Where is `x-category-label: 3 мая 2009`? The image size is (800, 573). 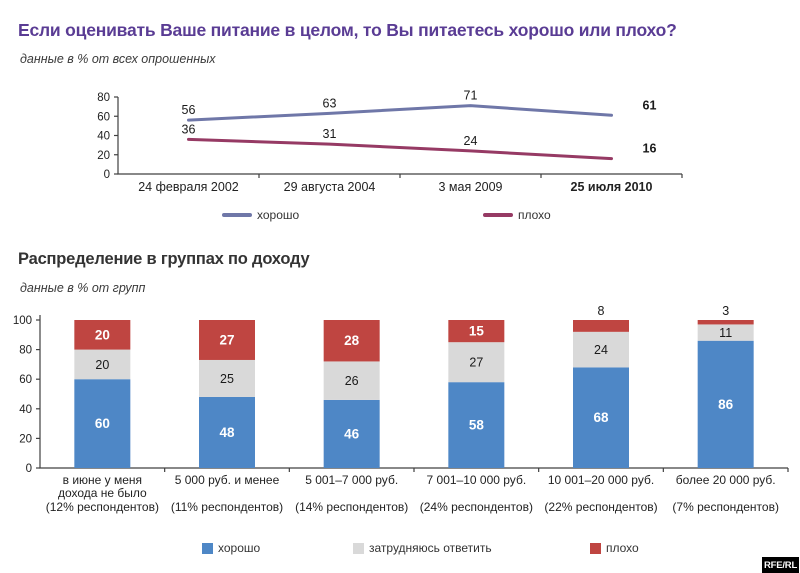 x-category-label: 3 мая 2009 is located at coordinates (470, 187).